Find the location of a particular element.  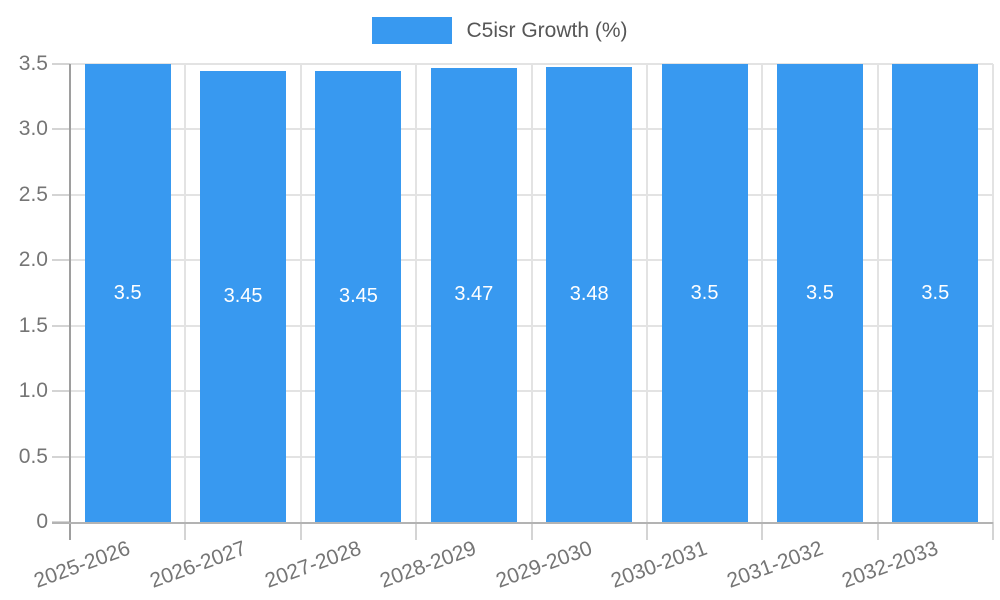

bar-value-label: 3.48 is located at coordinates (589, 293).